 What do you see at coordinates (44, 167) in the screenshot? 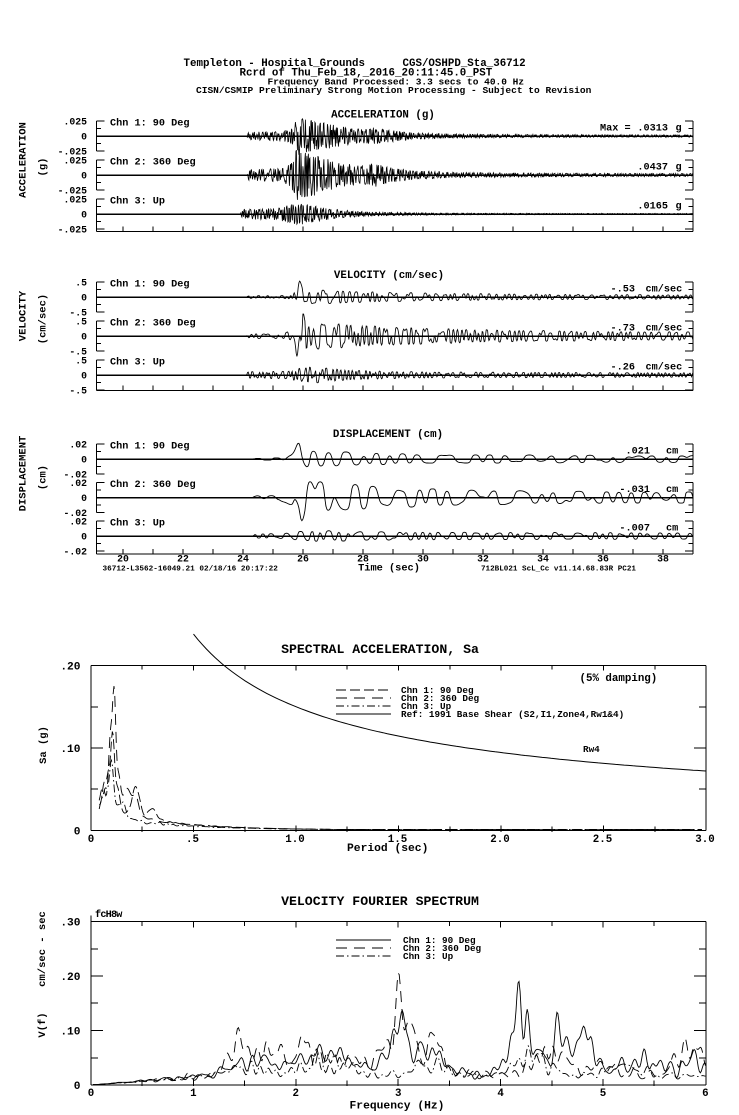
I see `svg-text: (g)` at bounding box center [44, 167].